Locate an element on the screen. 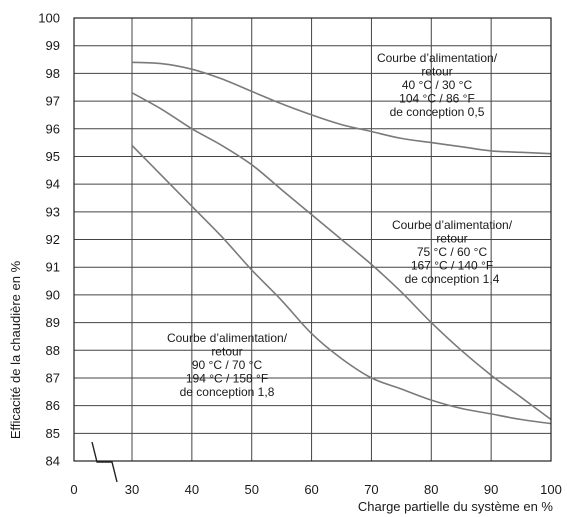 The width and height of the screenshot is (567, 517). y-tick-label-98: 98 is located at coordinates (53, 73).